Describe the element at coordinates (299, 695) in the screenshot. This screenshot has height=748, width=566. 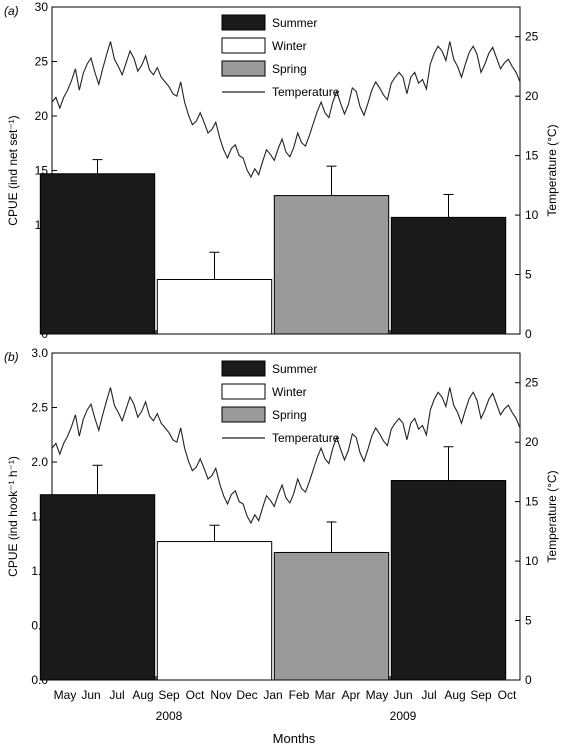
I see `month-label: Feb` at that location.